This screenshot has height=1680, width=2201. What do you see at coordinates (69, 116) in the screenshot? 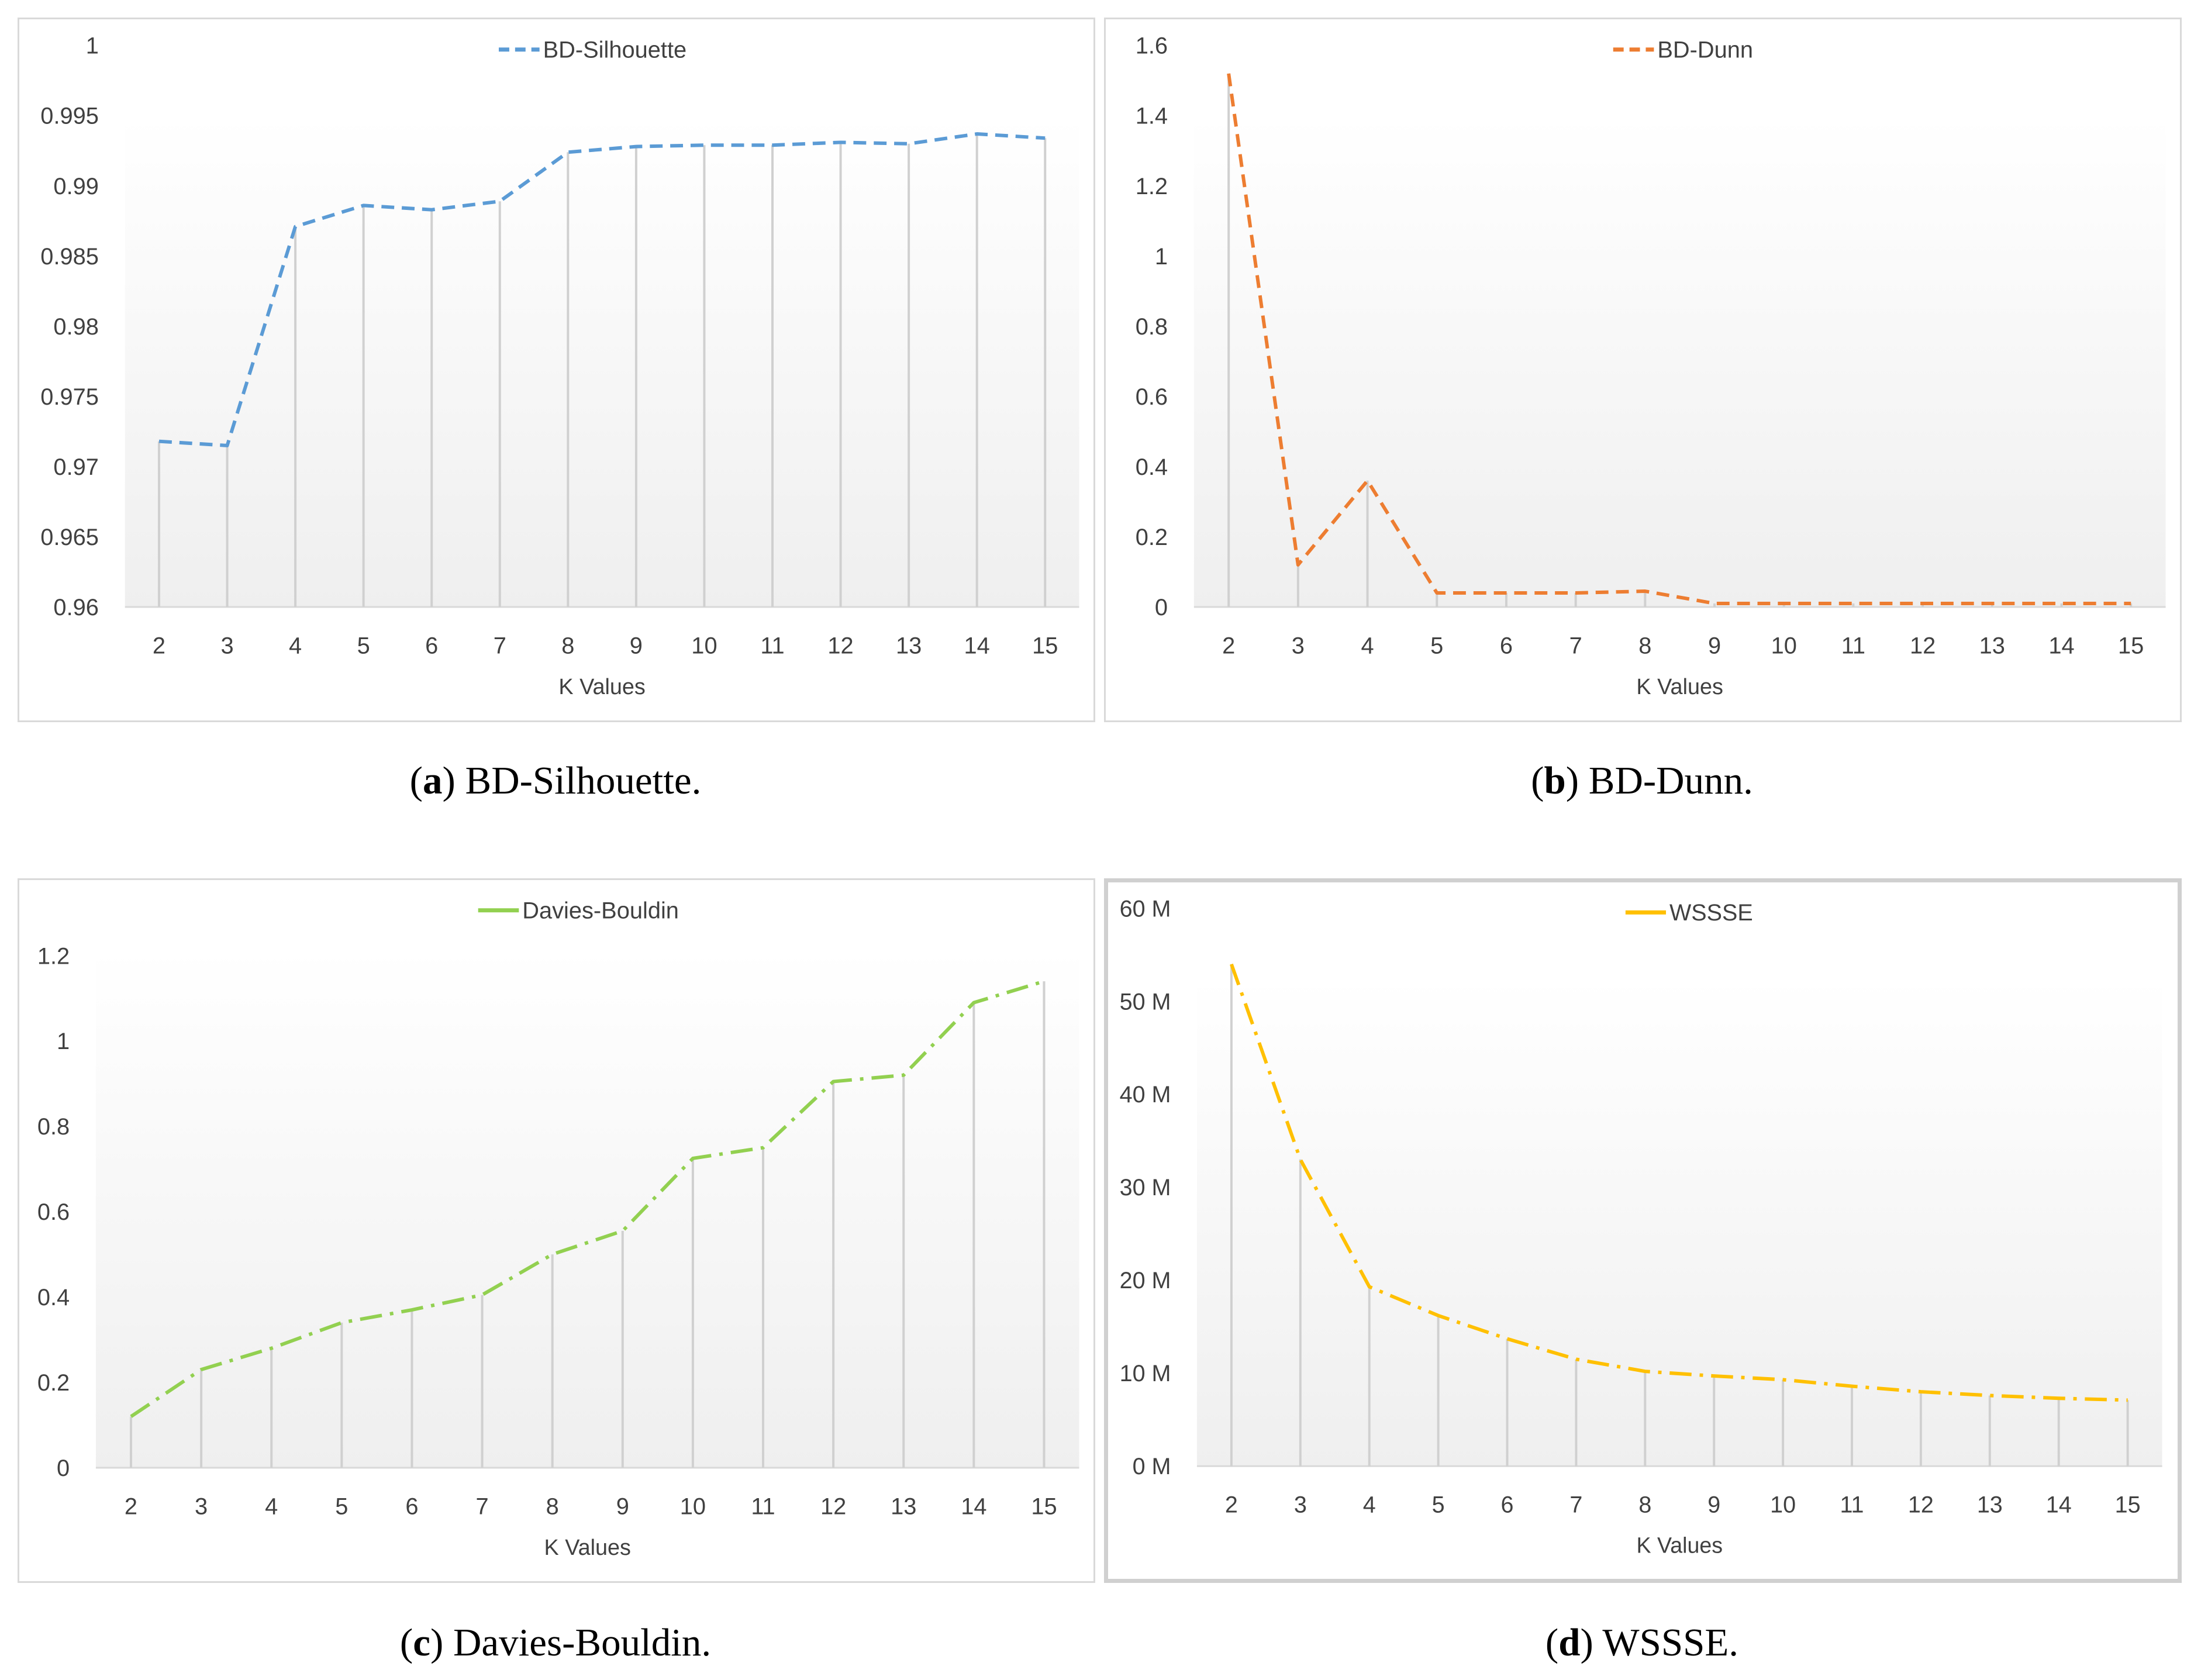
I see `y-tick-label: 0.995` at bounding box center [69, 116].